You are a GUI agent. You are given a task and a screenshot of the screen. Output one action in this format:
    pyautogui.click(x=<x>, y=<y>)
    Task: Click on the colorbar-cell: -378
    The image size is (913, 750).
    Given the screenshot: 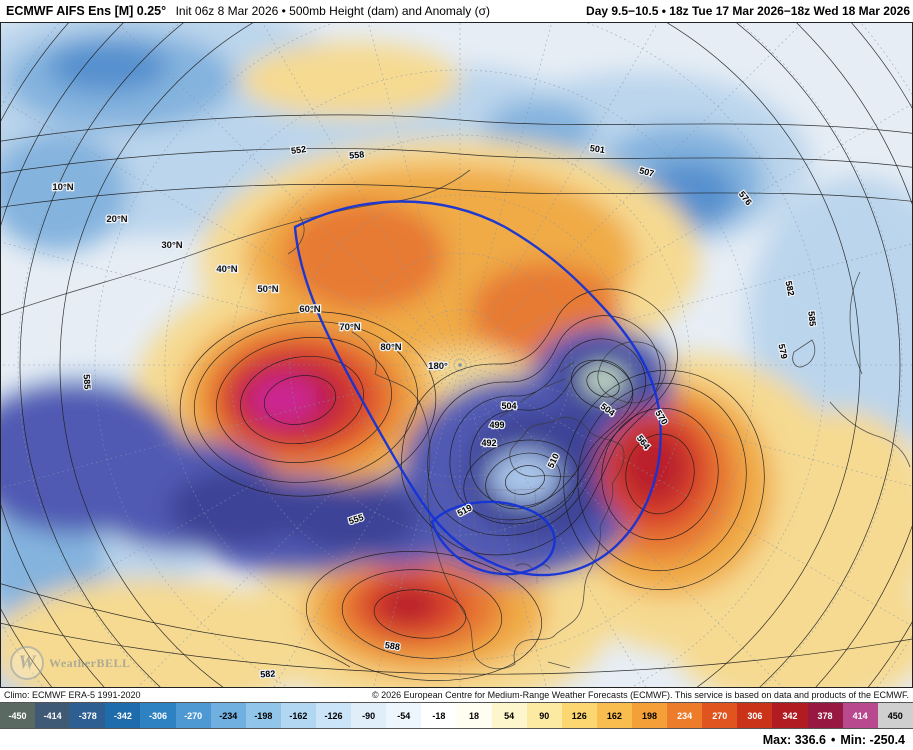 What is the action you would take?
    pyautogui.click(x=88, y=715)
    